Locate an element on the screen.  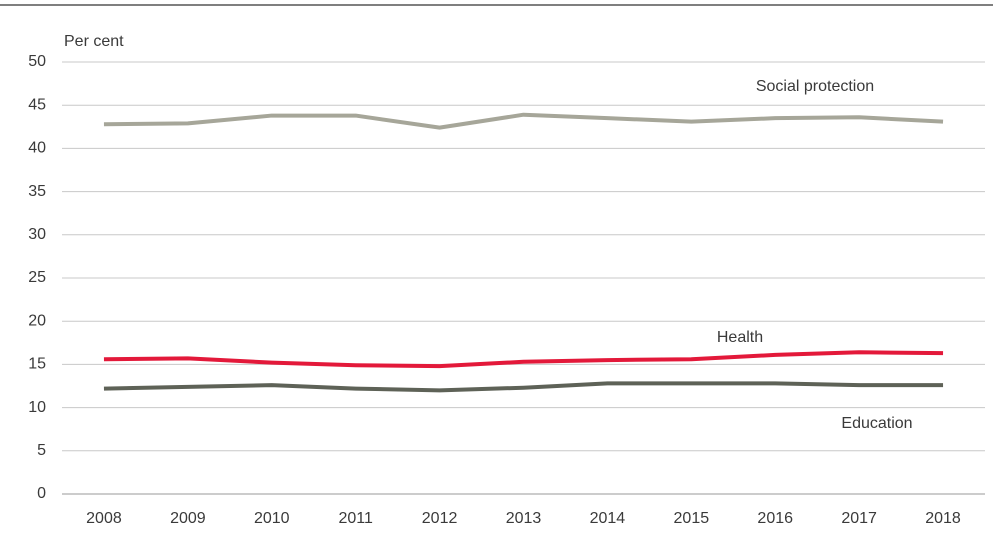
y-tick-label: 50 is located at coordinates (37, 61).